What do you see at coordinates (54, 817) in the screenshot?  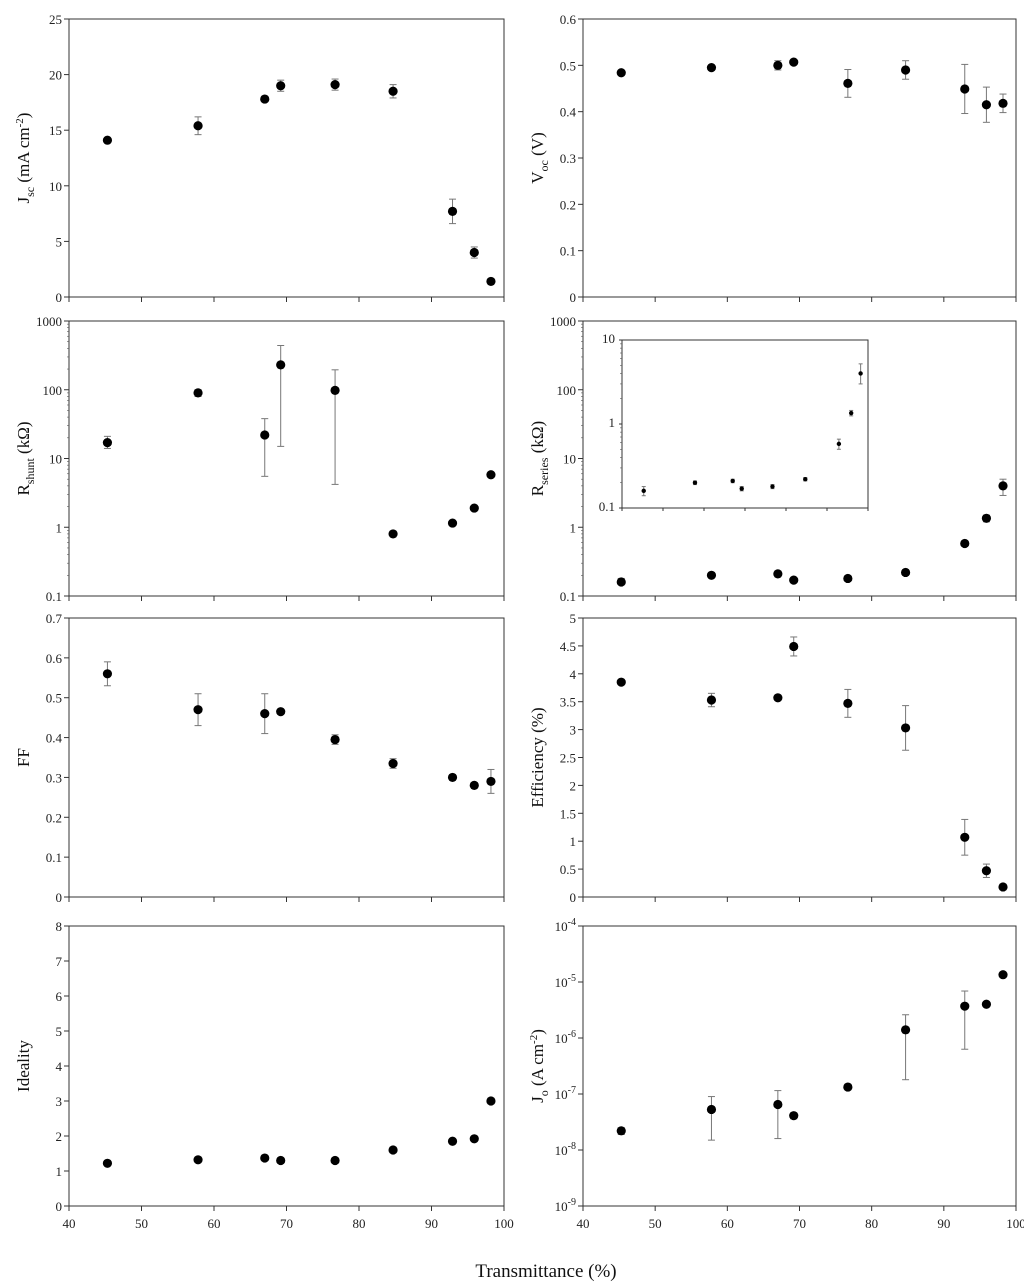 I see `y-tick-label: 0.2` at bounding box center [54, 817].